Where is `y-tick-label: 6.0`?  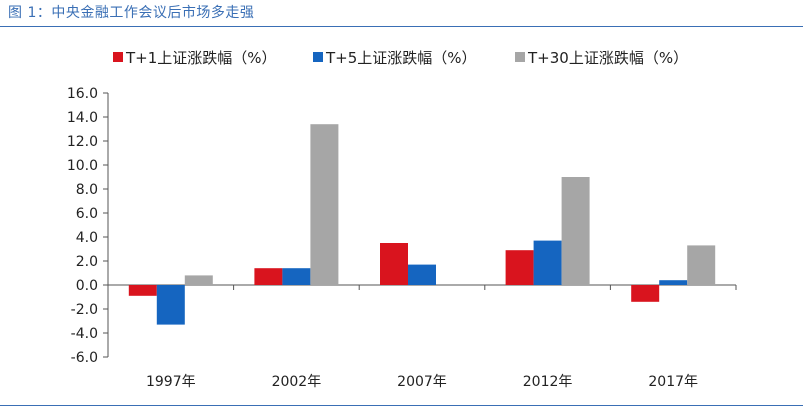
y-tick-label: 6.0 is located at coordinates (87, 214).